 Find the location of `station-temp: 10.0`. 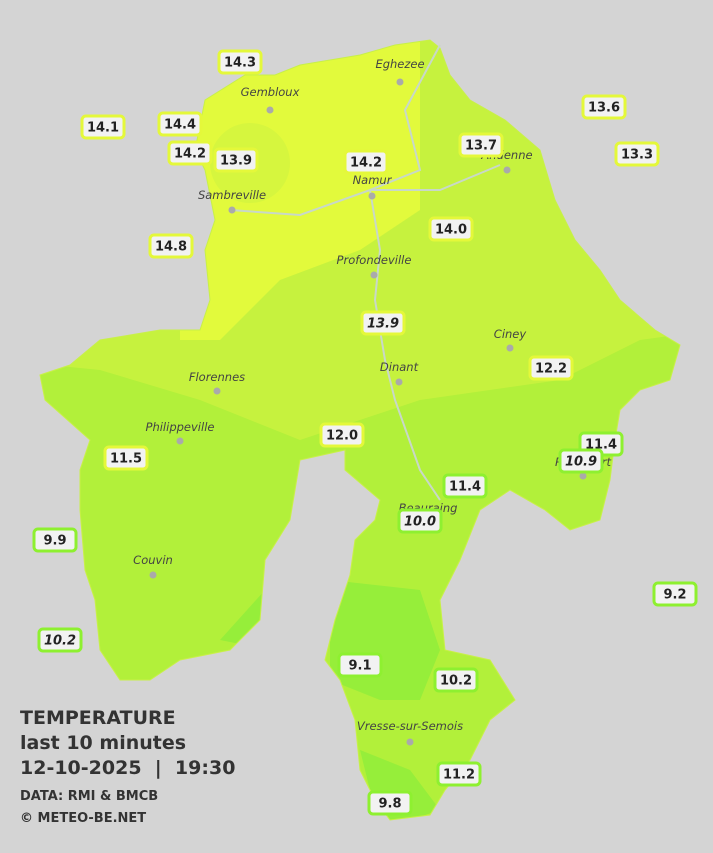

station-temp: 10.0 is located at coordinates (420, 522).